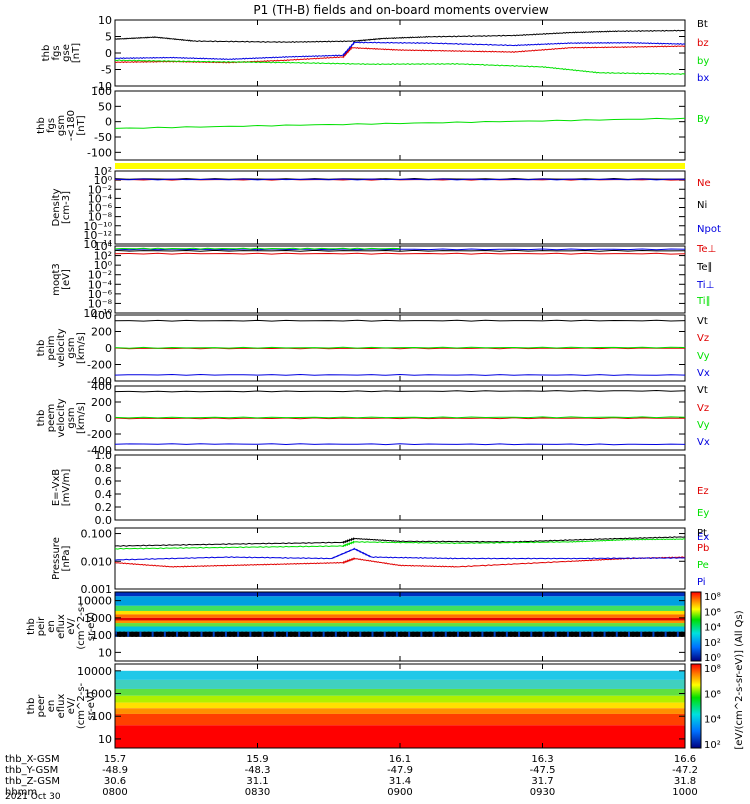 The width and height of the screenshot is (750, 804). I want to click on y-tick-label: 10⁻¹⁰, so click(97, 226).